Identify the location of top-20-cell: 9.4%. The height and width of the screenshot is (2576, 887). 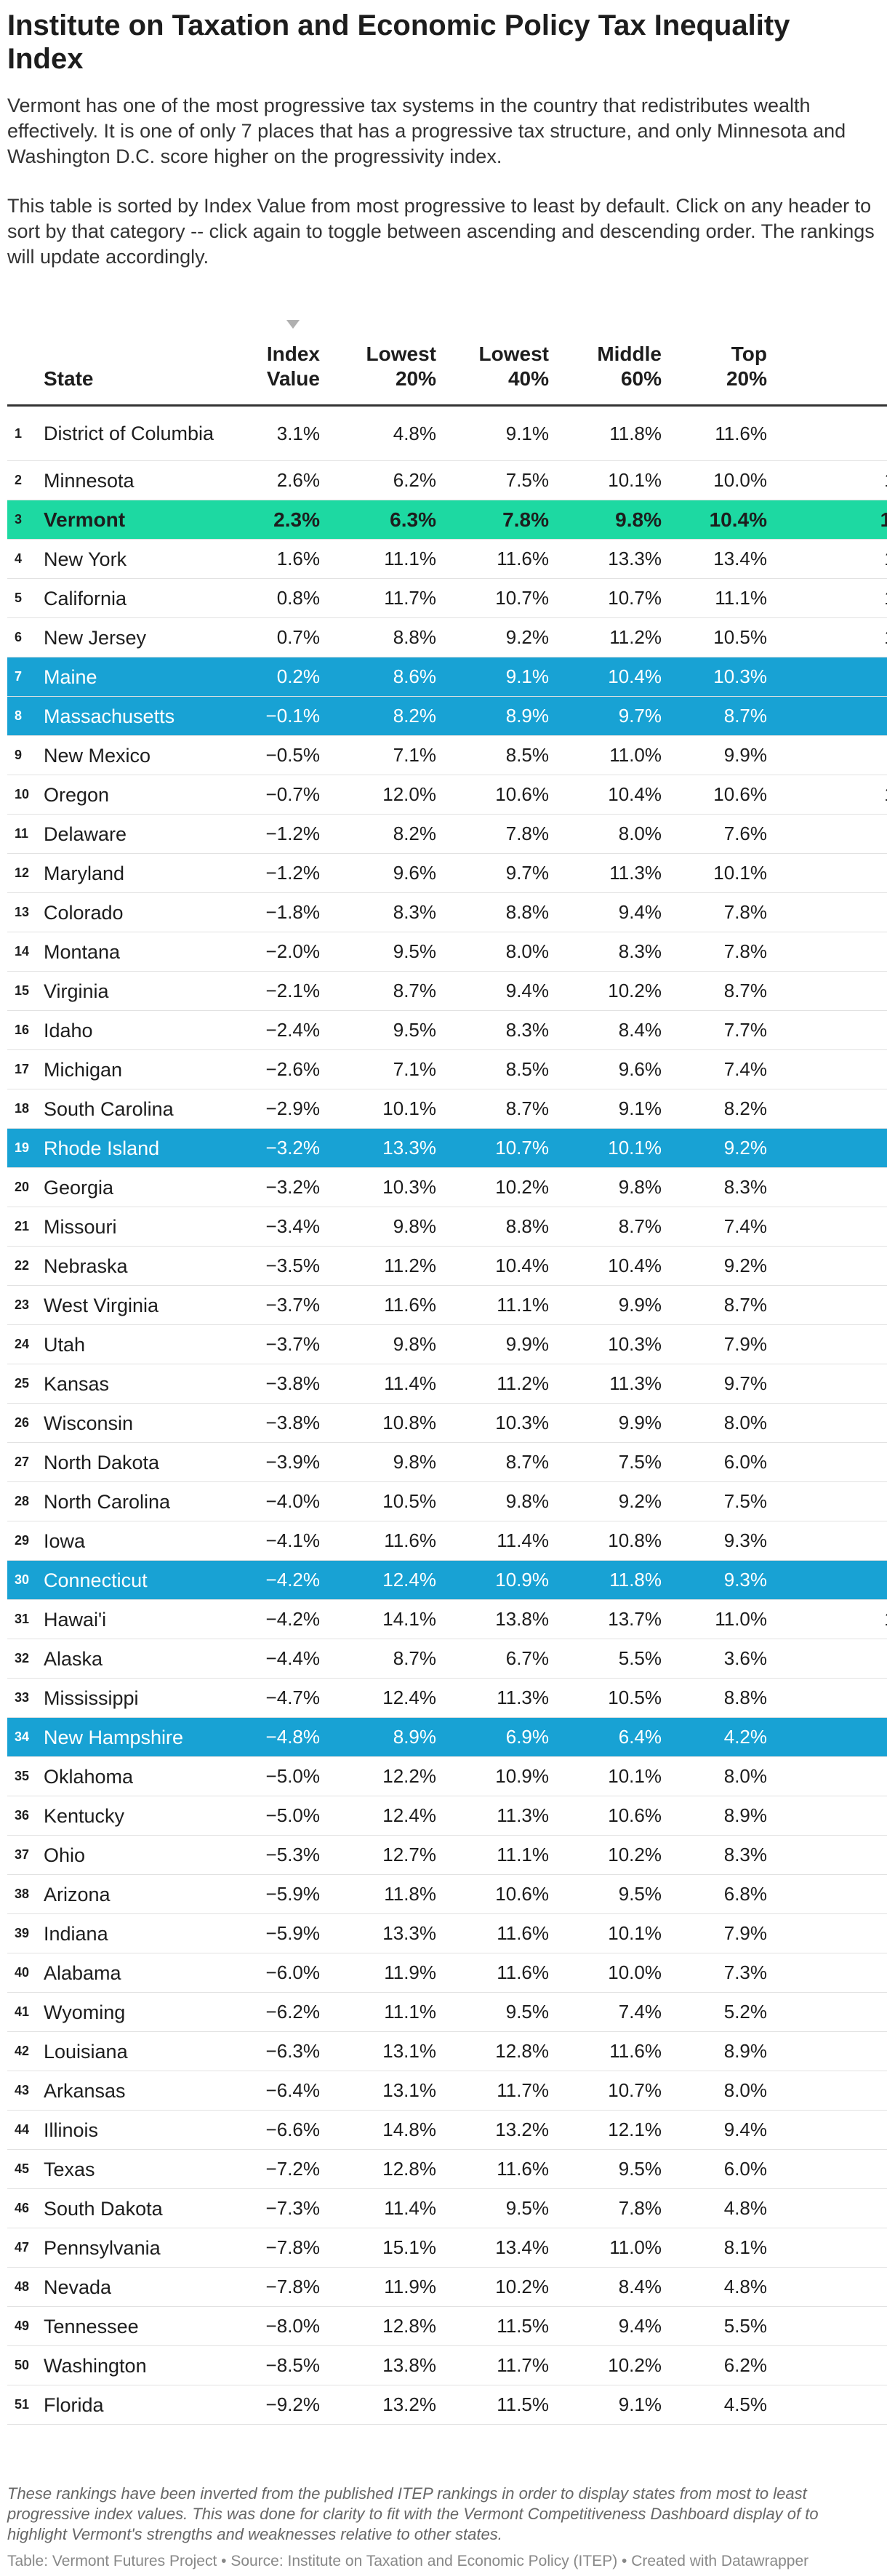
(721, 2130).